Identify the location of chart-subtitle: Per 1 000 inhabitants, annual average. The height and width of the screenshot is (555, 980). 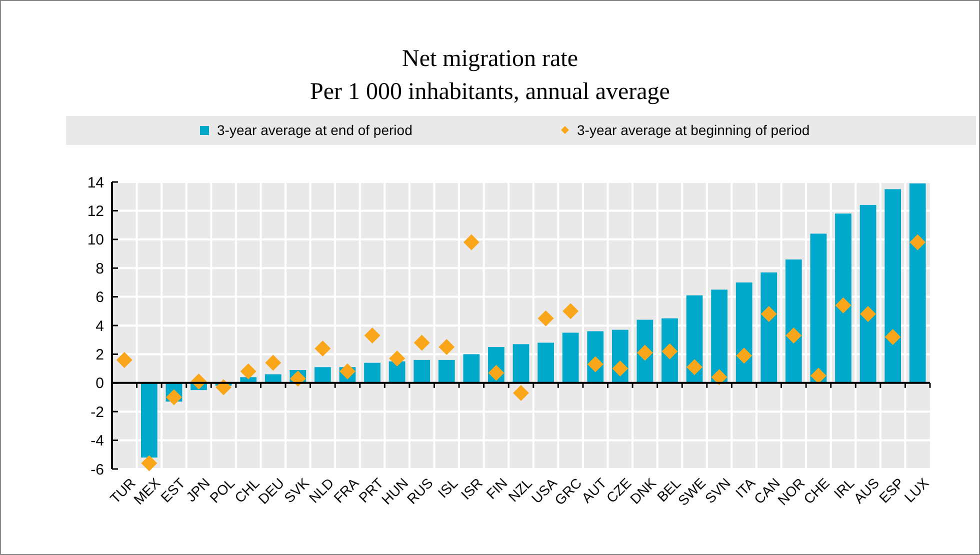
(490, 92).